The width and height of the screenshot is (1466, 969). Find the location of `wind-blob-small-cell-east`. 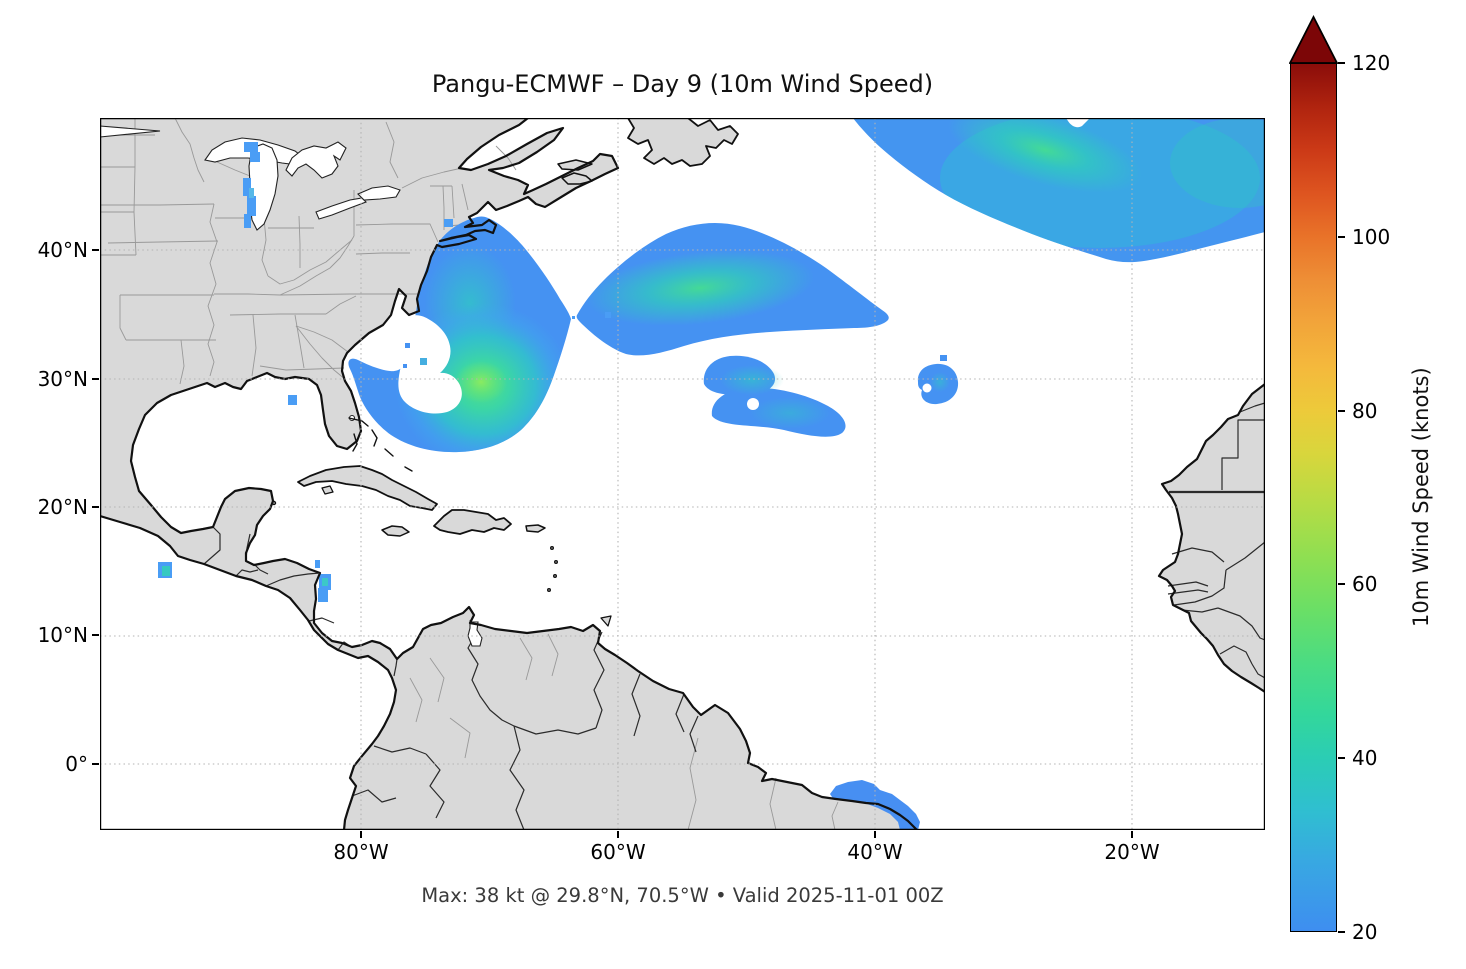

wind-blob-small-cell-east is located at coordinates (938, 380).